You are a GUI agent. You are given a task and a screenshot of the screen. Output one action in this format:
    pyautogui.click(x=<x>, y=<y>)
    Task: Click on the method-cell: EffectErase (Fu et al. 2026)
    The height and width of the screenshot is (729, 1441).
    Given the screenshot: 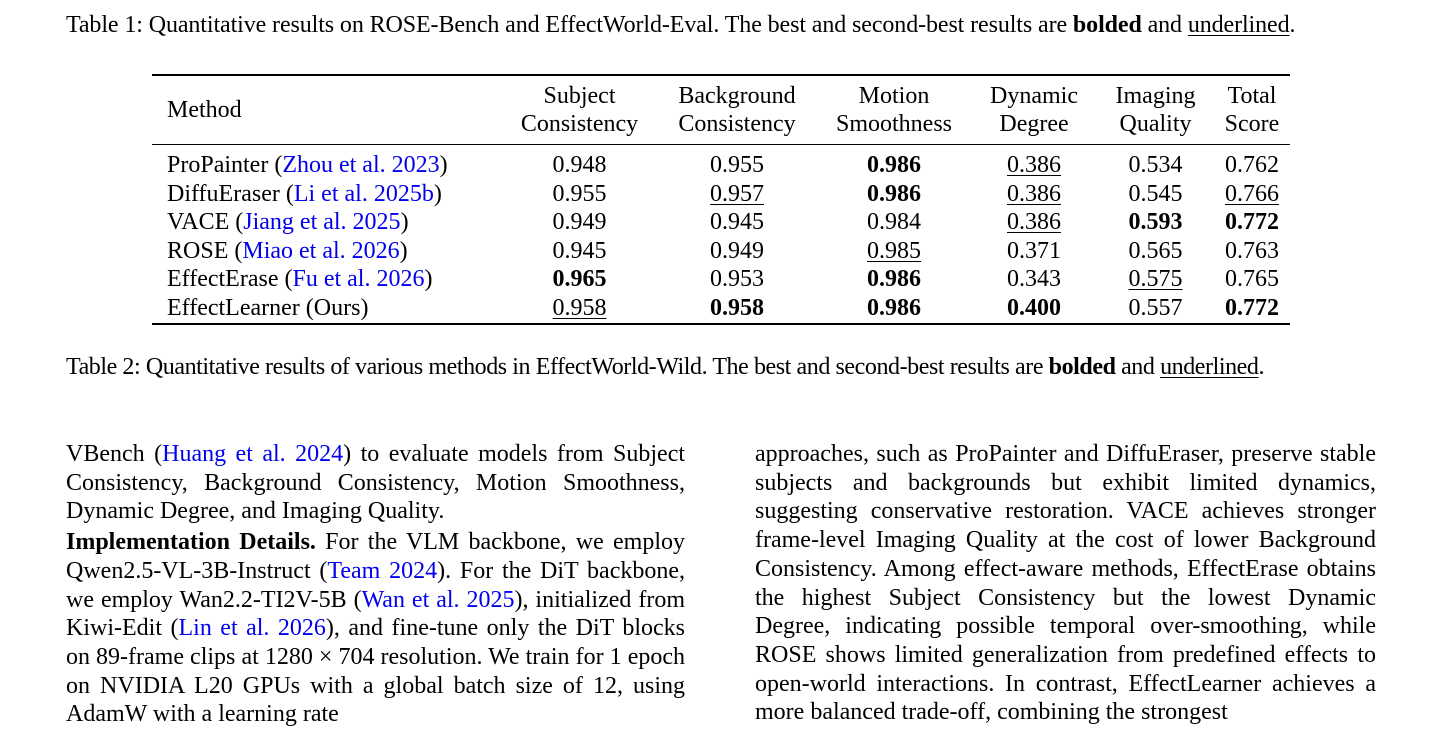 What is the action you would take?
    pyautogui.click(x=300, y=279)
    